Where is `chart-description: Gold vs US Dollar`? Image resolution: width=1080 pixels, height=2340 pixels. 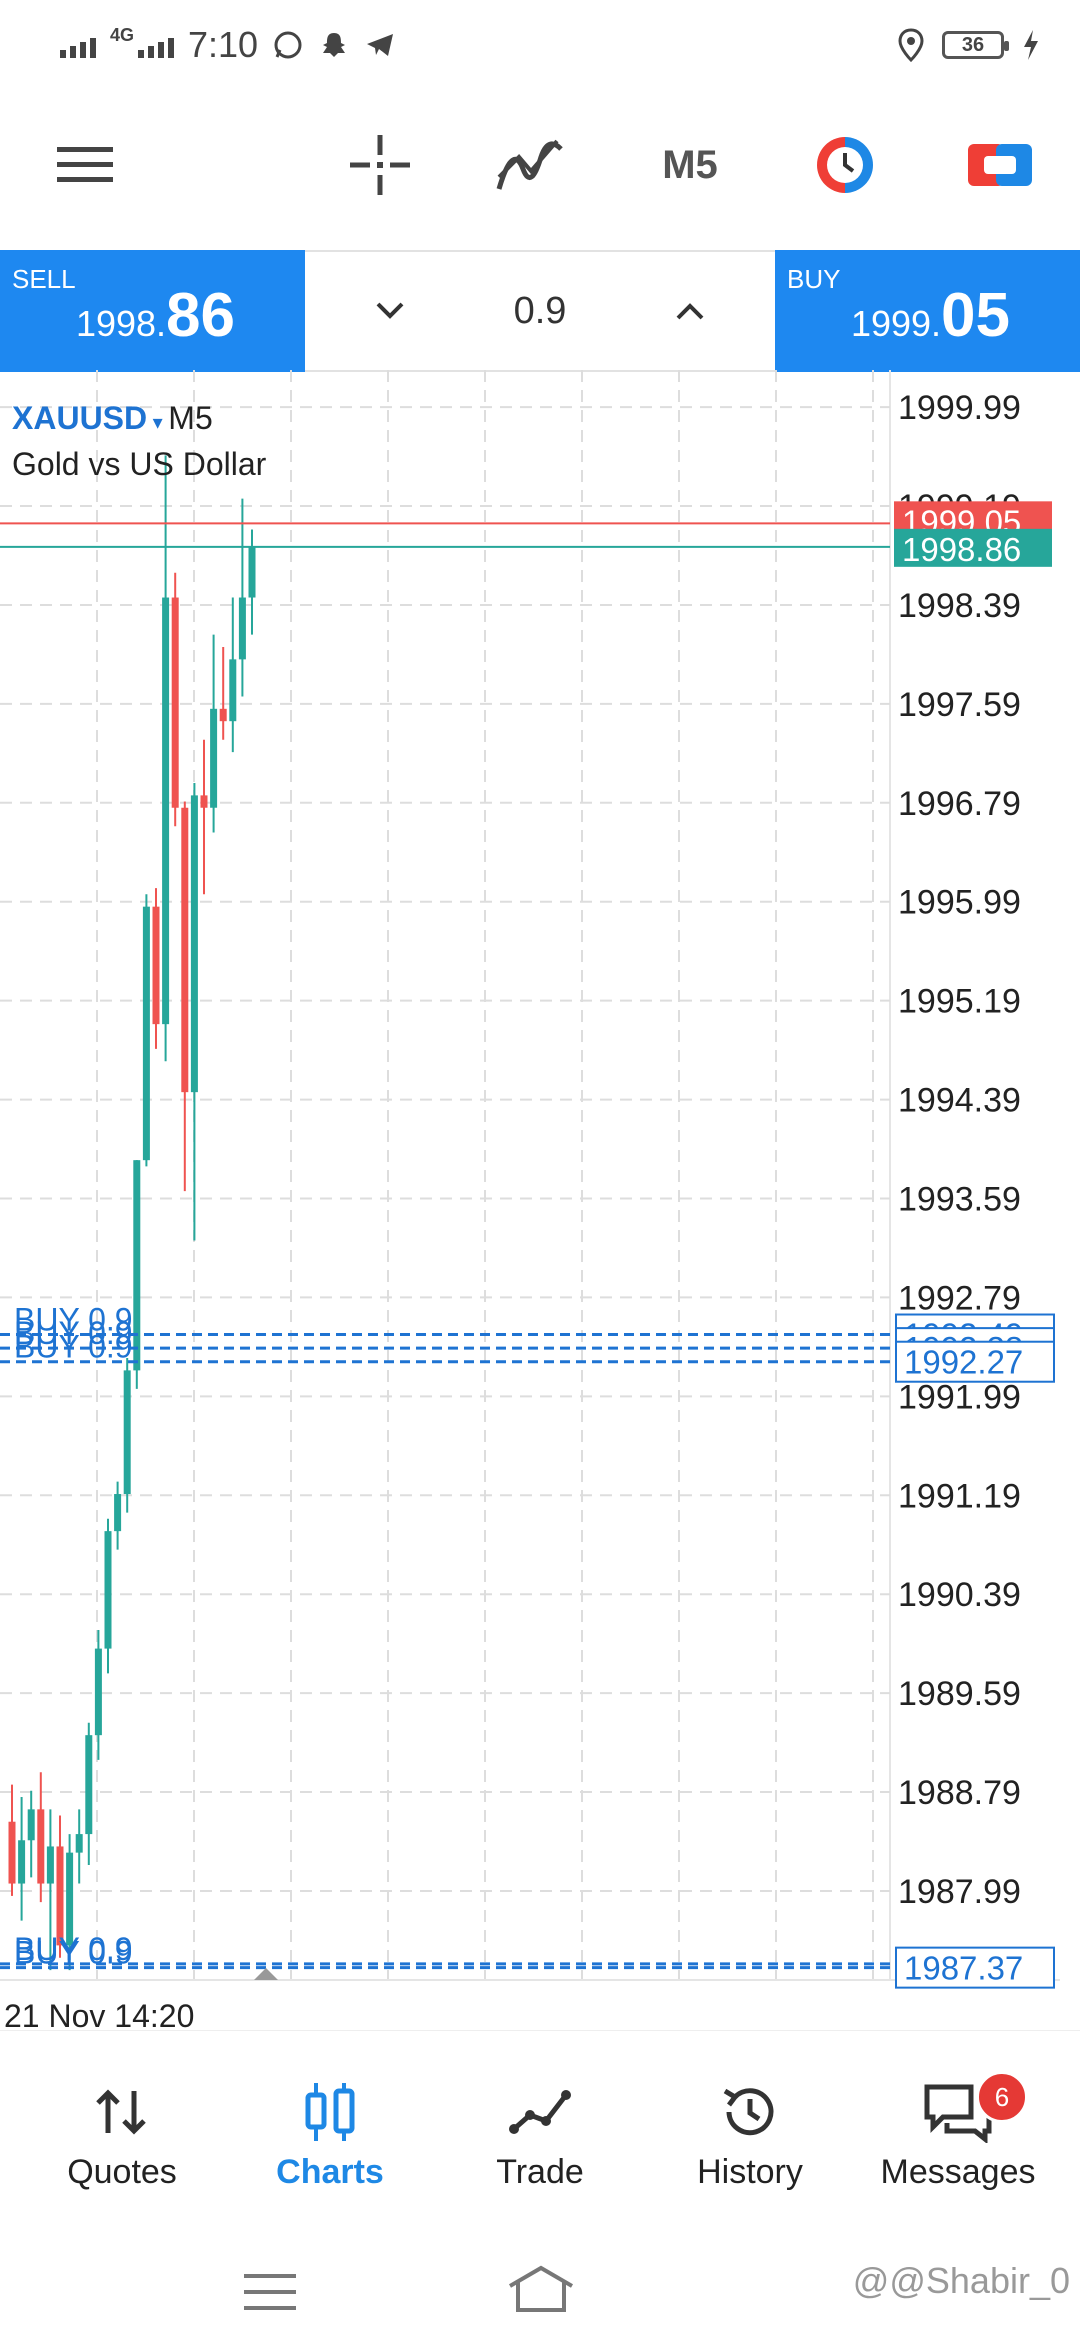 chart-description: Gold vs US Dollar is located at coordinates (139, 464).